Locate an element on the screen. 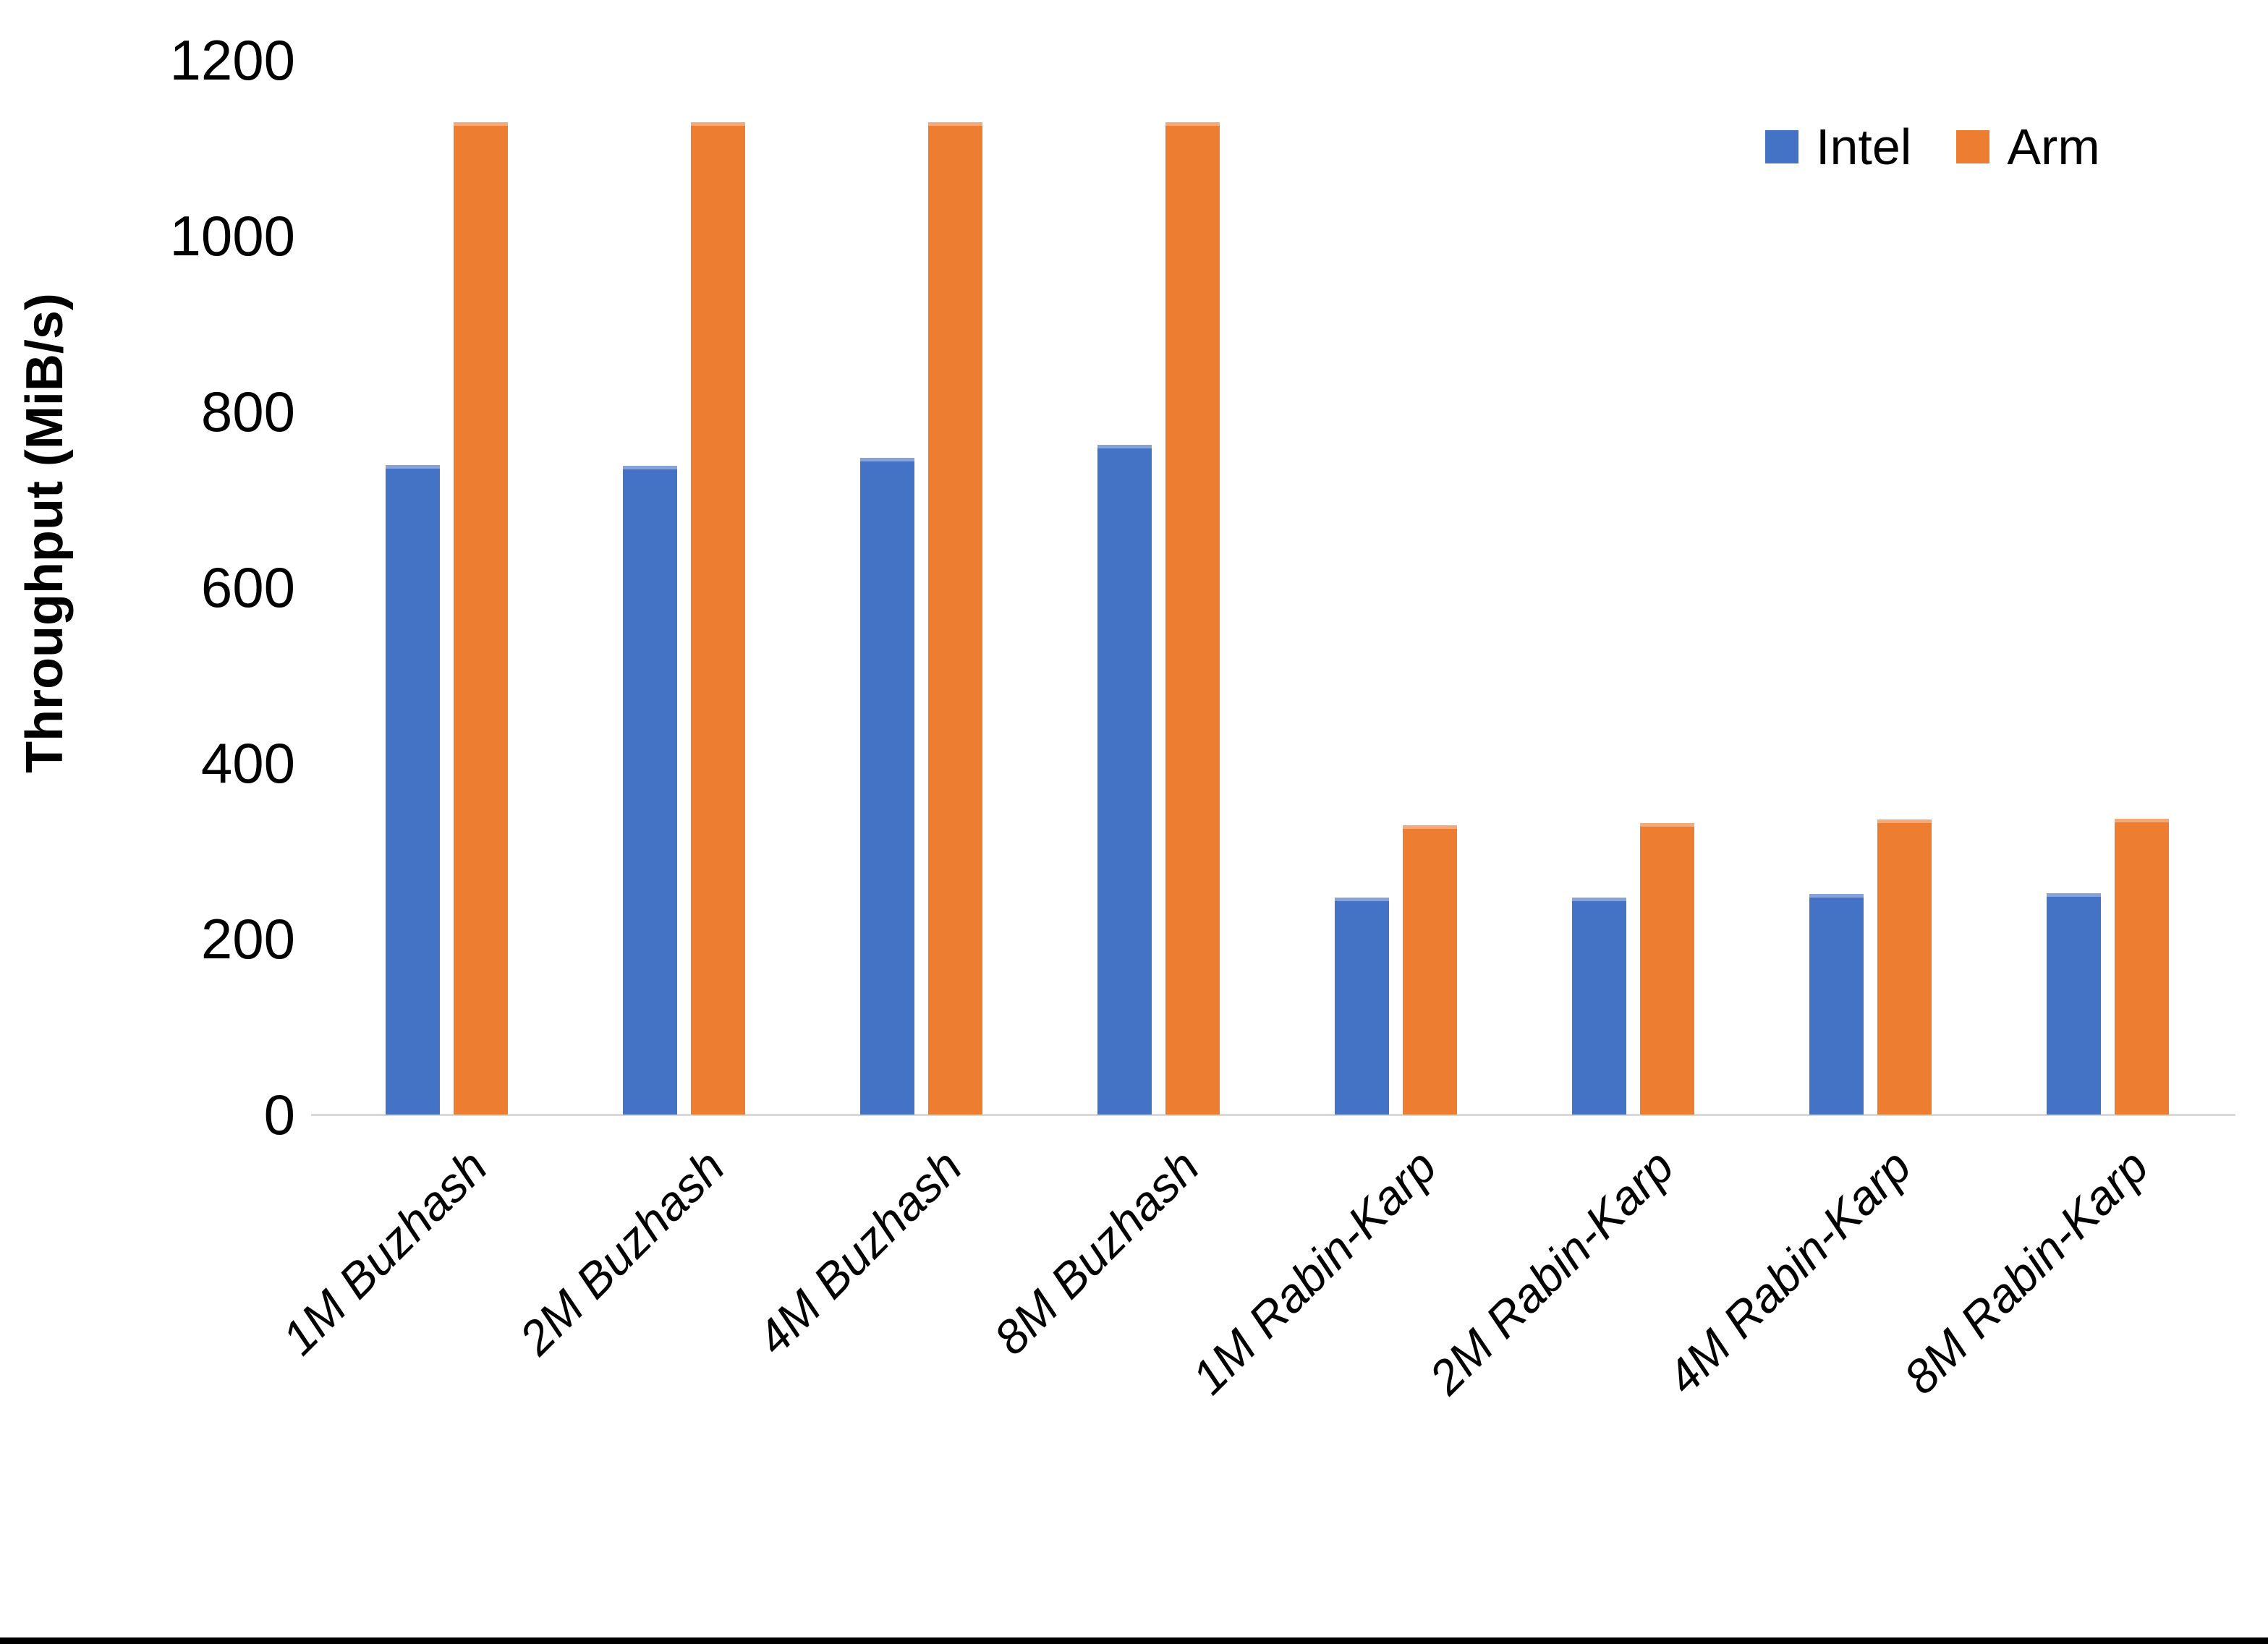 This screenshot has width=2268, height=1644. legend-item-arm: Arm is located at coordinates (2028, 147).